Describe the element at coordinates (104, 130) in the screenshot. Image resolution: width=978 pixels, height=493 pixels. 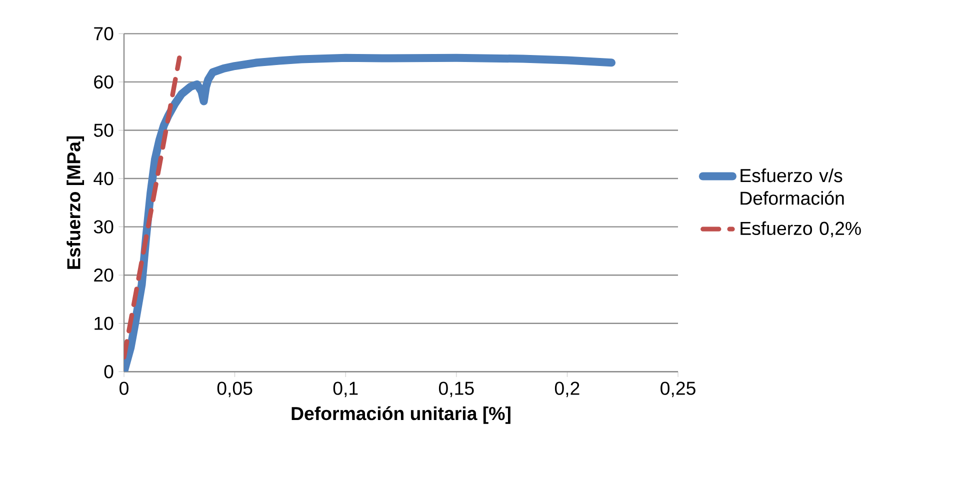
I see `y-tick-label: 50` at that location.